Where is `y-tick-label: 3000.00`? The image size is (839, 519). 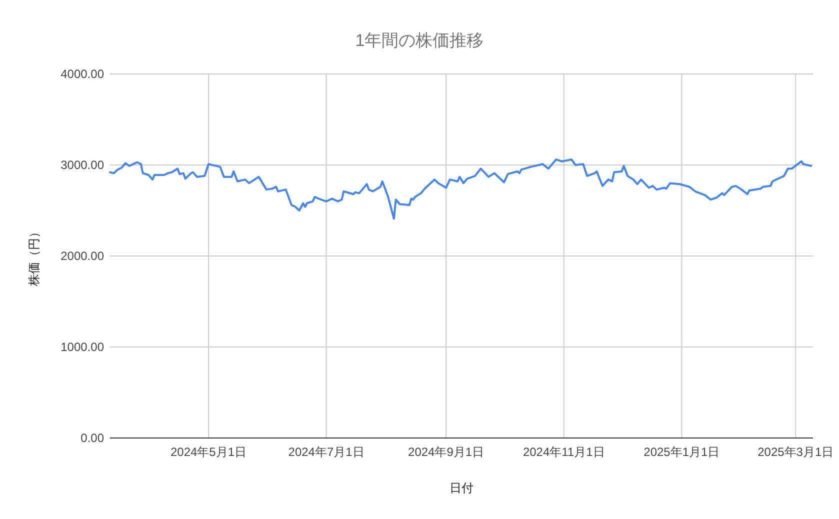
y-tick-label: 3000.00 is located at coordinates (82, 165).